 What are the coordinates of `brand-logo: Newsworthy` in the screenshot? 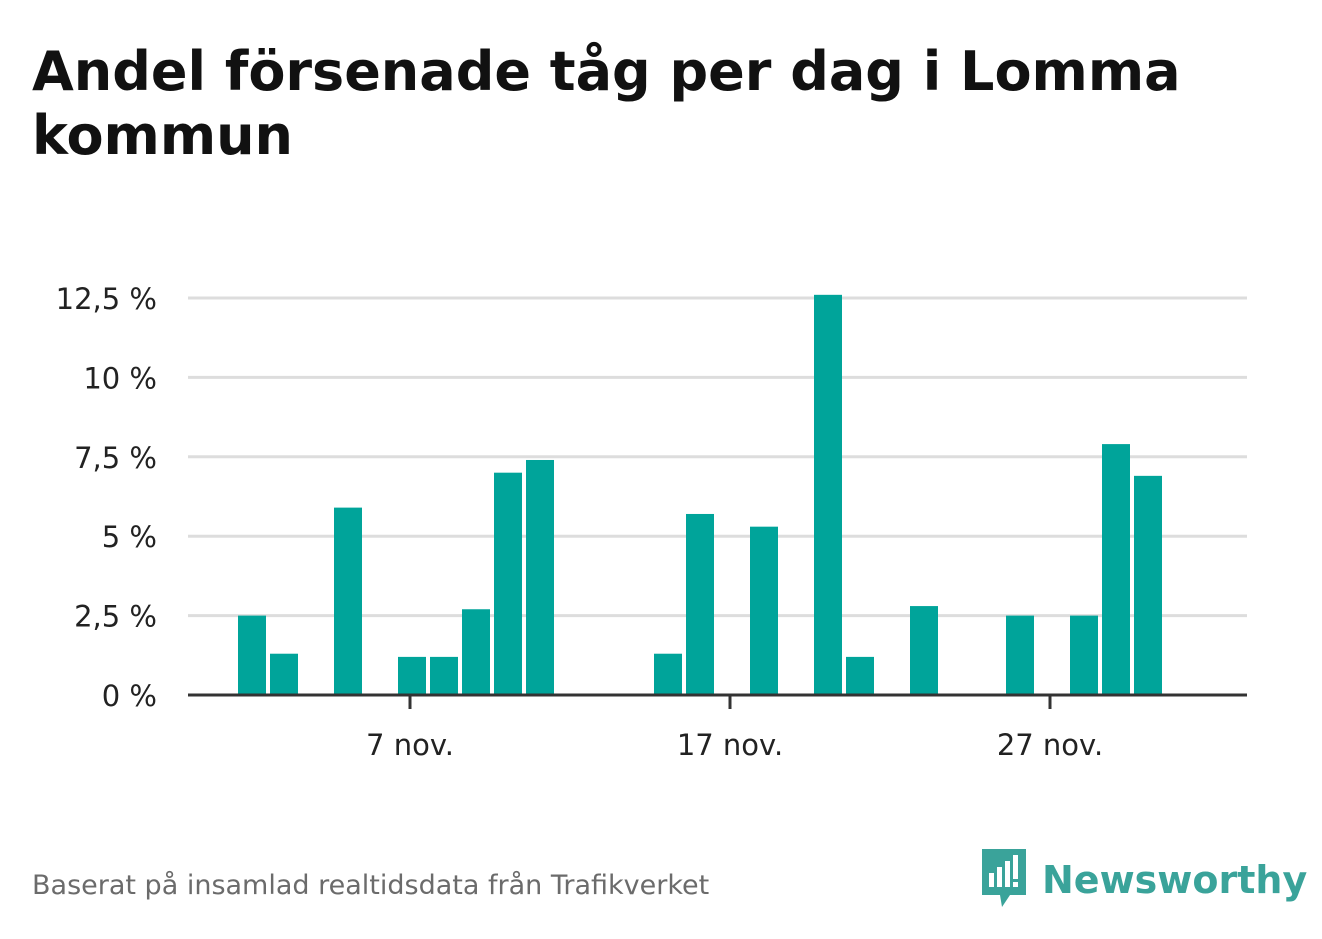 It's located at (1143, 880).